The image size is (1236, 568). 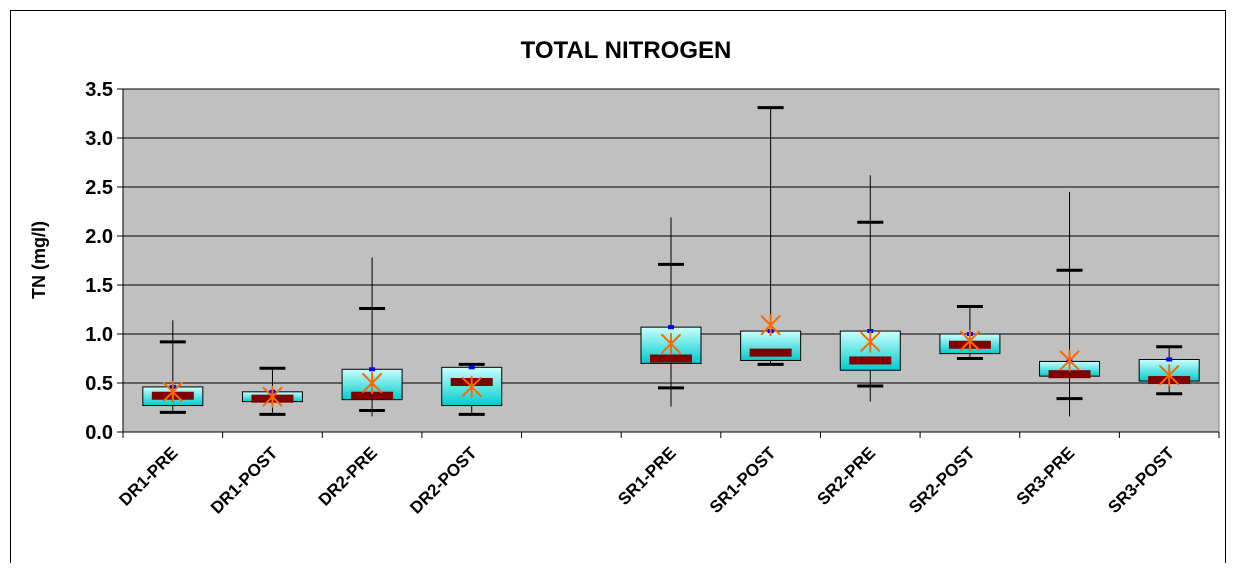 I want to click on y-tick-label: 3.5, so click(x=99, y=90).